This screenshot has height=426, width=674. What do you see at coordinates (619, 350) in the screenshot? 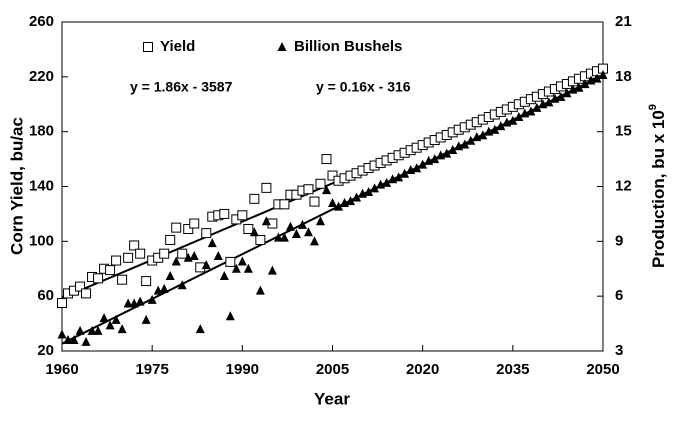
I see `y2-tick-label: 3` at bounding box center [619, 350].